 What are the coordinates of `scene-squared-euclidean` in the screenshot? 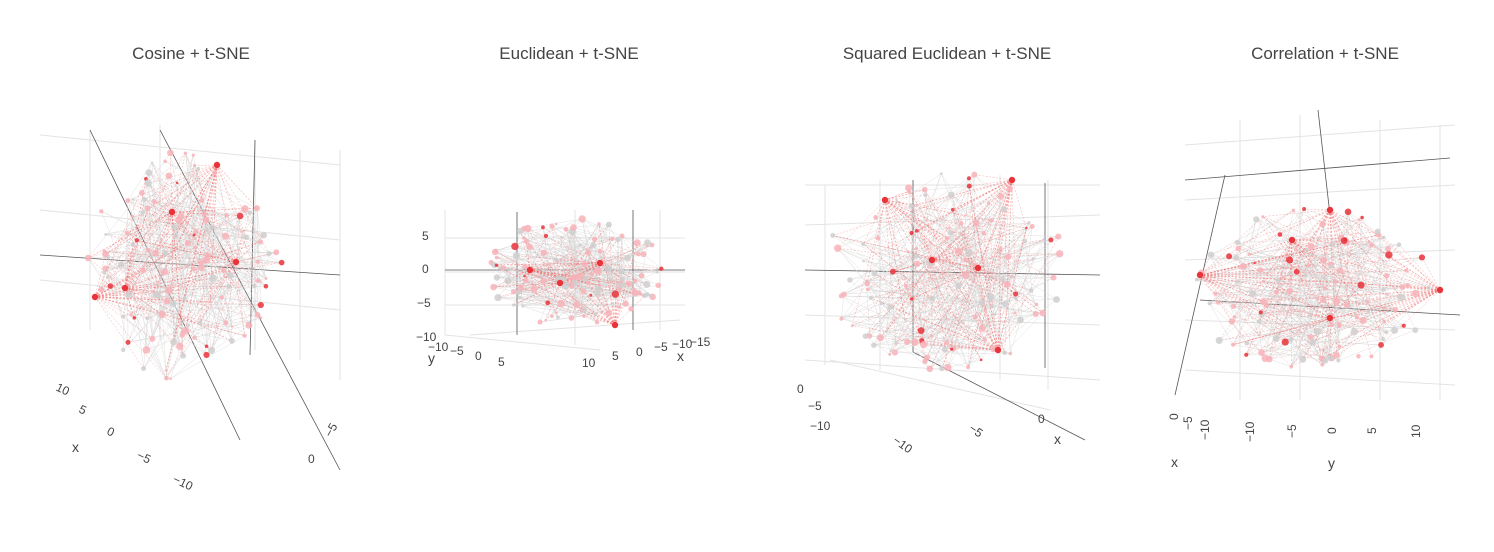 It's located at (952, 306).